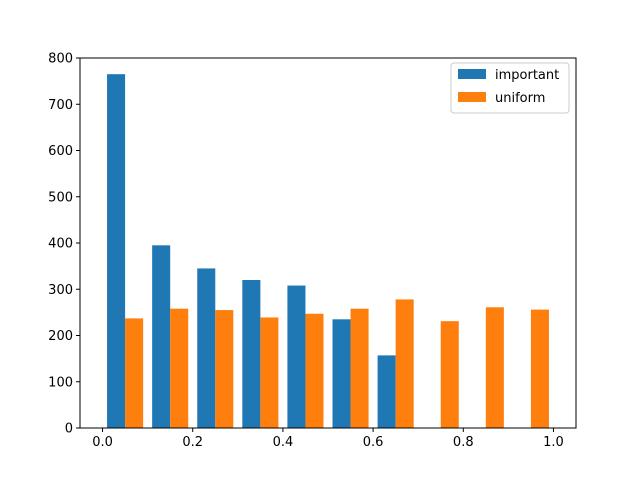  I want to click on x-tick-label: 0.6, so click(373, 442).